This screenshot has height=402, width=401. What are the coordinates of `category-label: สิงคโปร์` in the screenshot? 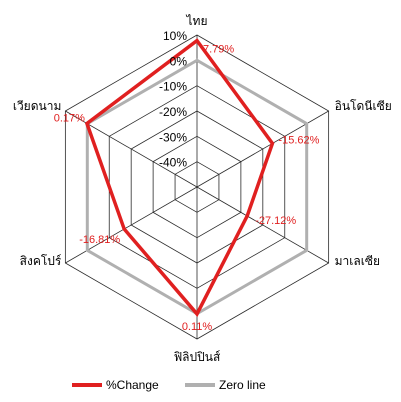 It's located at (41, 261).